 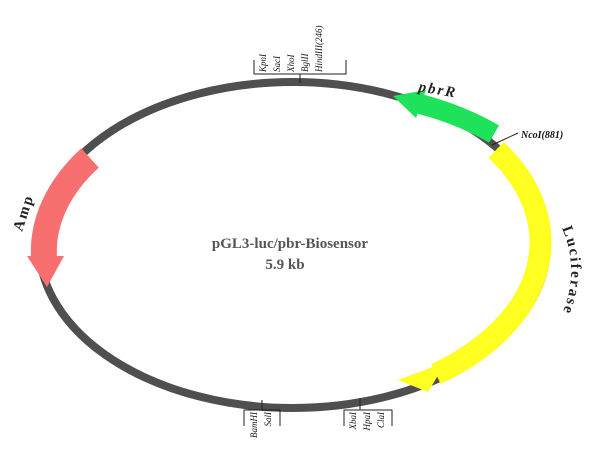 I want to click on luciferase-feature, so click(x=475, y=266).